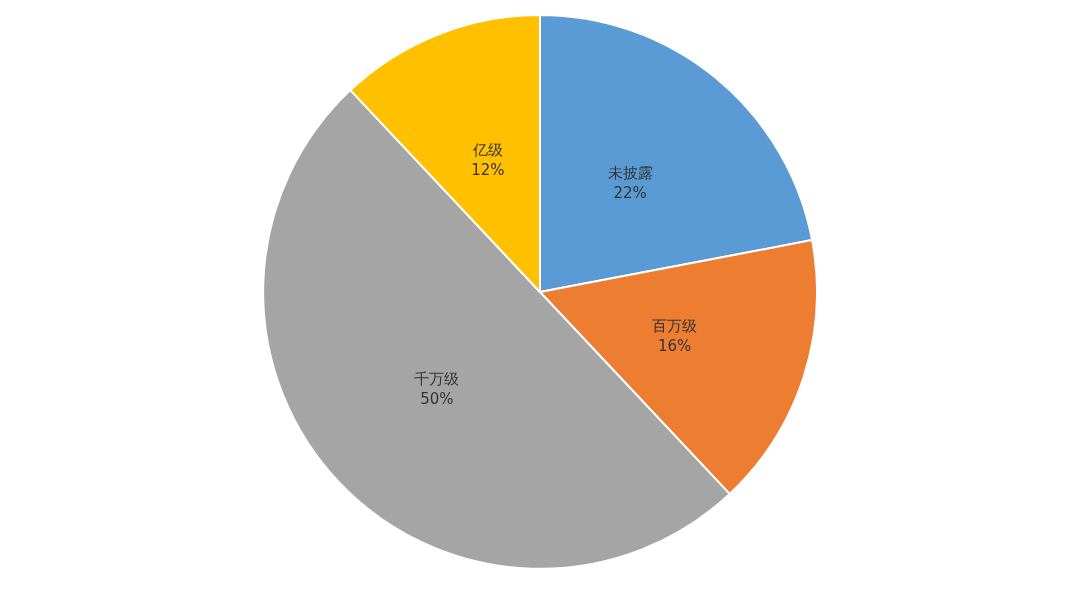  What do you see at coordinates (487, 150) in the screenshot?
I see `slice-label: 亿级` at bounding box center [487, 150].